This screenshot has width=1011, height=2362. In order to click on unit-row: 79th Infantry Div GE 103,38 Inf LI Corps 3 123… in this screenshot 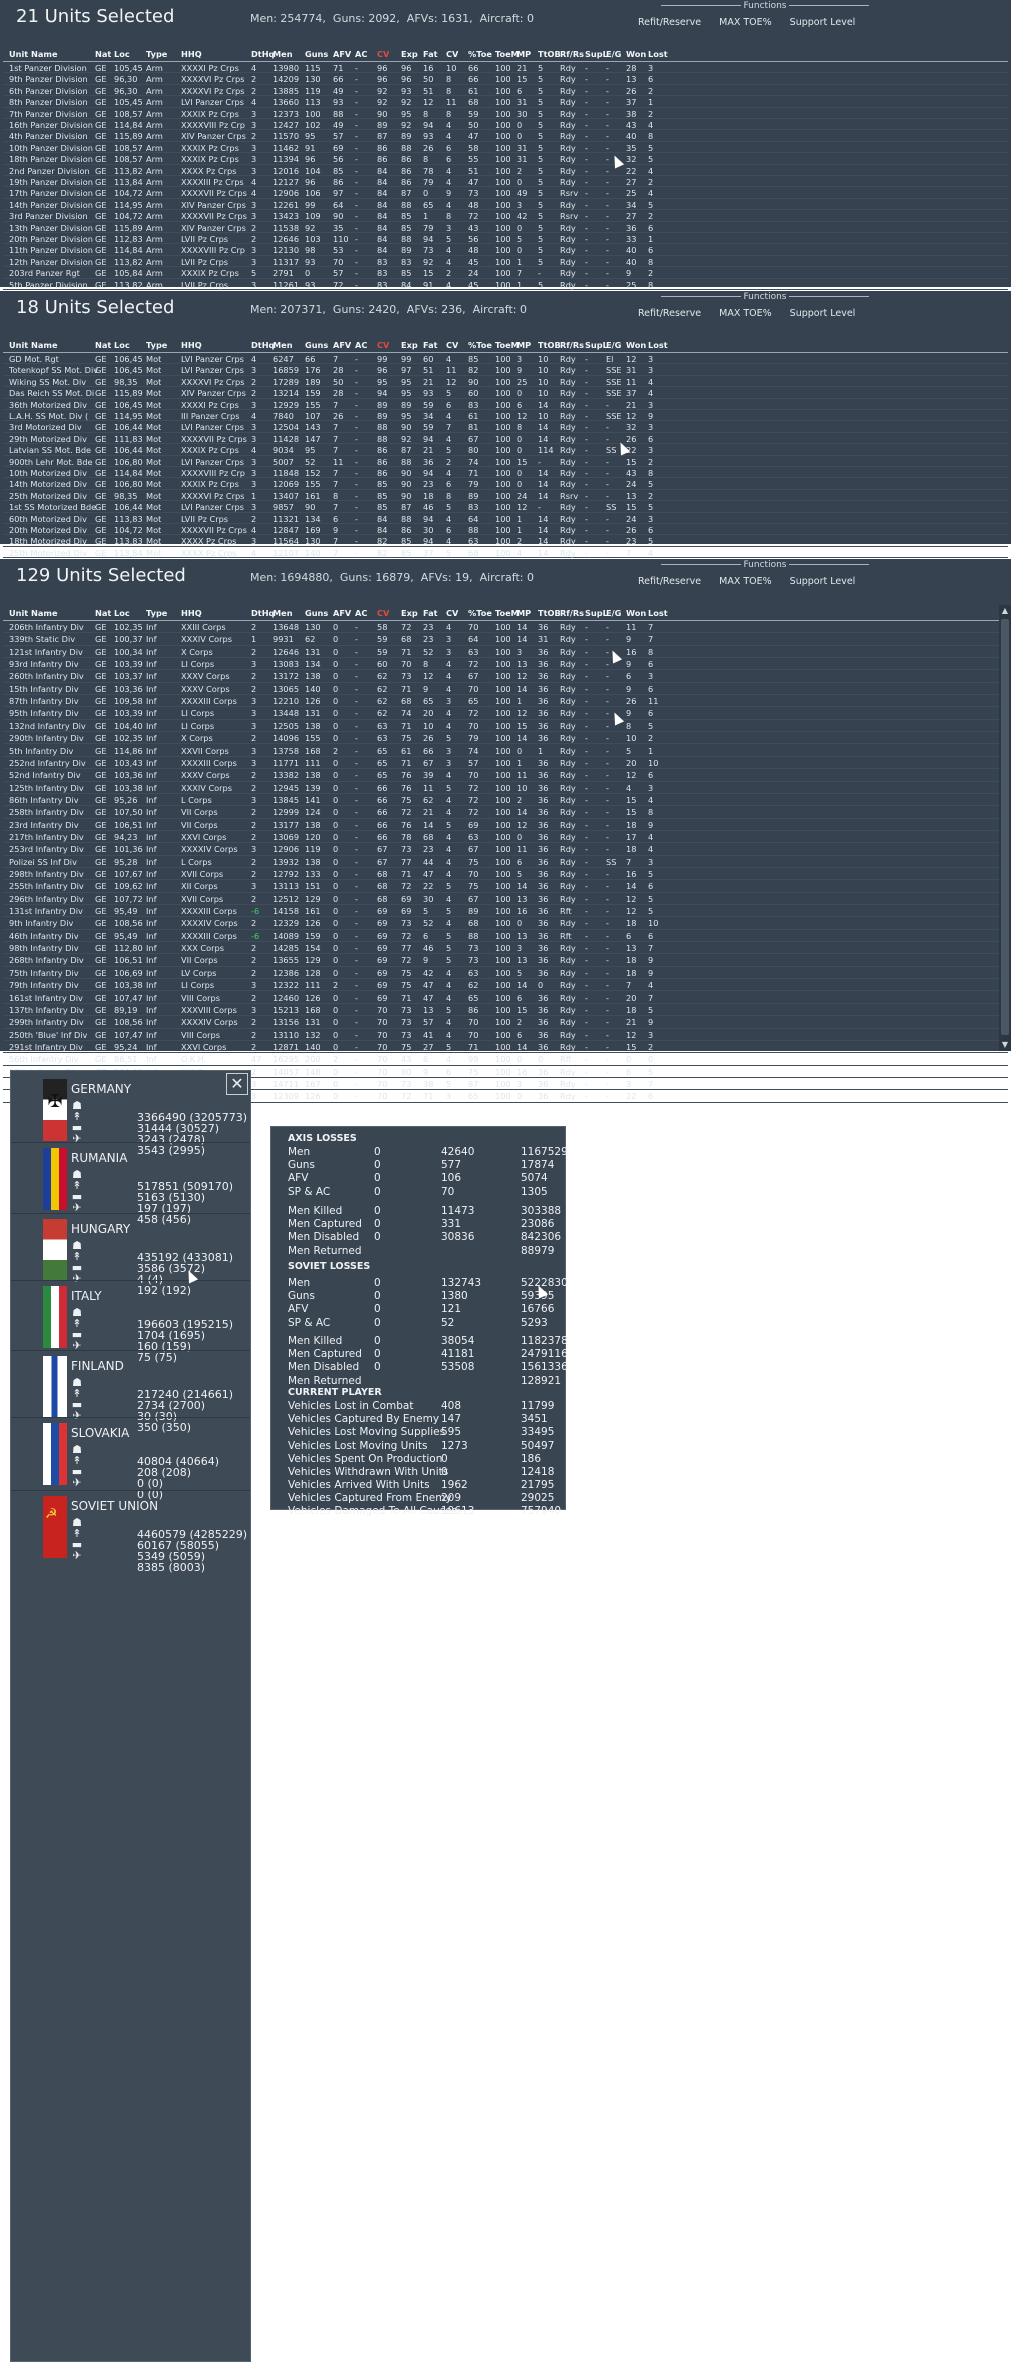, I will do `click(505, 985)`.